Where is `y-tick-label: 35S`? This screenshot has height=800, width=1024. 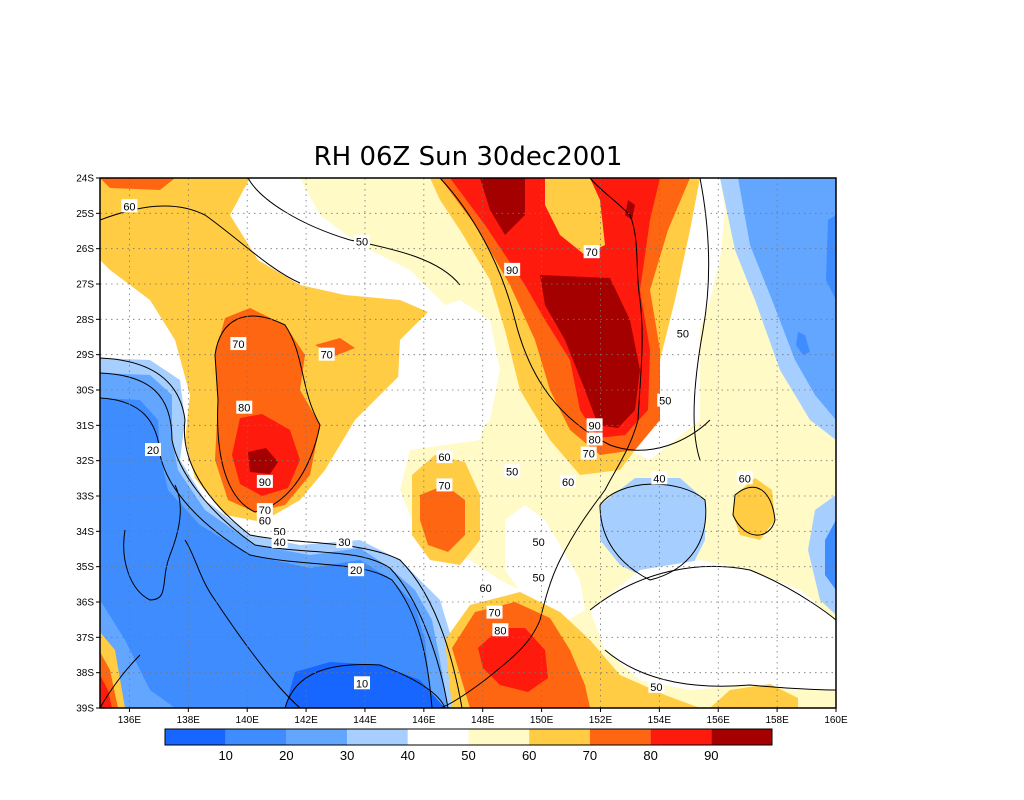
y-tick-label: 35S is located at coordinates (85, 567).